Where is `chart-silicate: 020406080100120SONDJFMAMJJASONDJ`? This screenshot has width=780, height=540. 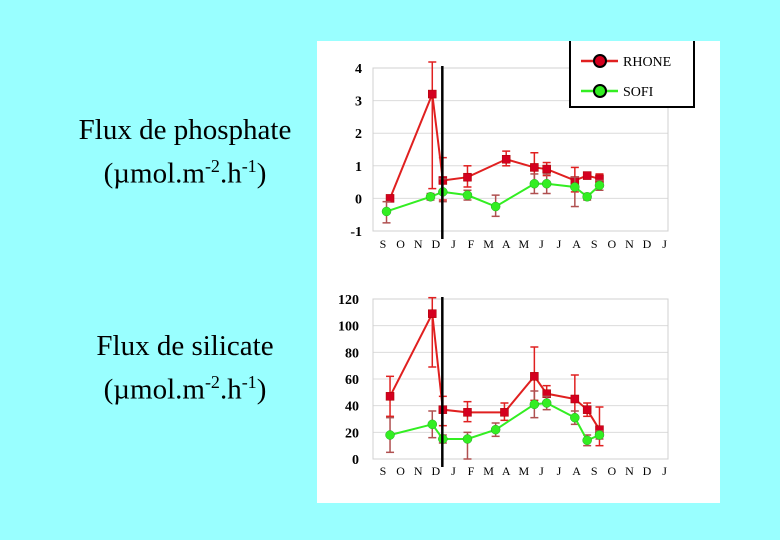 chart-silicate: 020406080100120SONDJFMAMJJASONDJ is located at coordinates (503, 385).